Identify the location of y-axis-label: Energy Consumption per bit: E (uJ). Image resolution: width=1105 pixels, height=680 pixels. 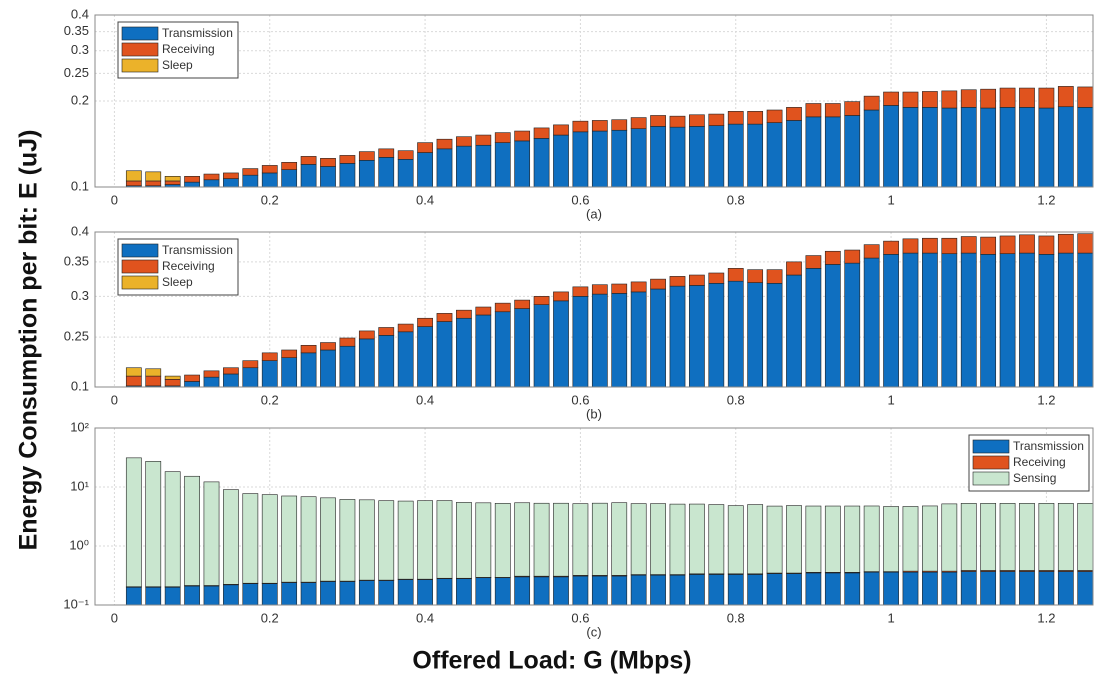
(29, 340).